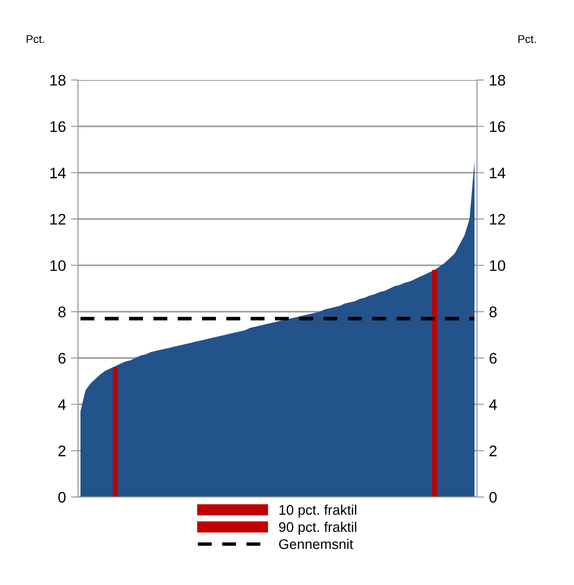 The image size is (574, 585). Describe the element at coordinates (62, 451) in the screenshot. I see `y-tick-label: 2` at that location.